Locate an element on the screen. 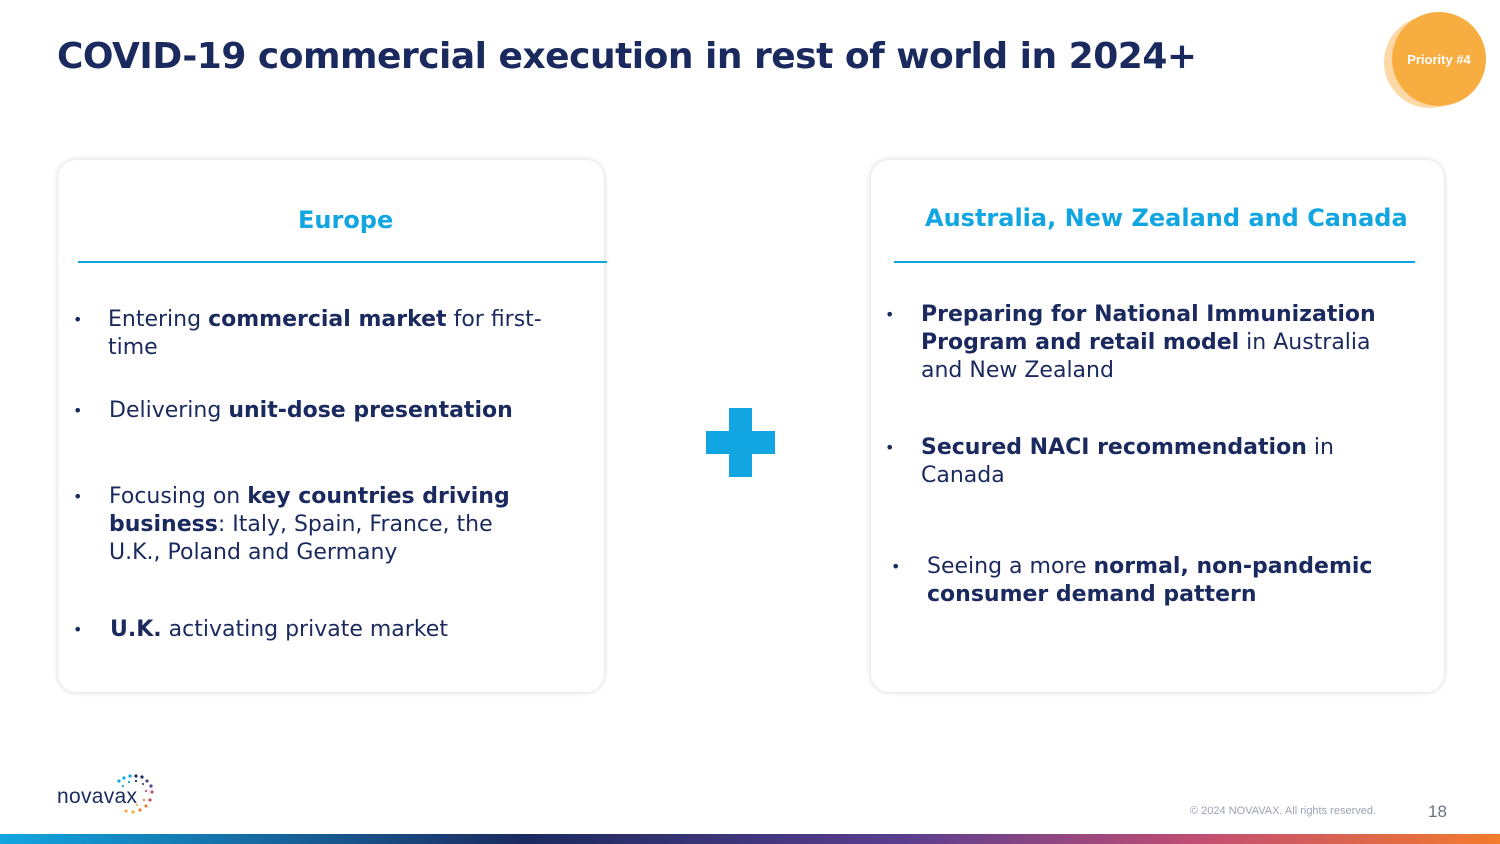  novavax-logo-mark is located at coordinates (135, 794).